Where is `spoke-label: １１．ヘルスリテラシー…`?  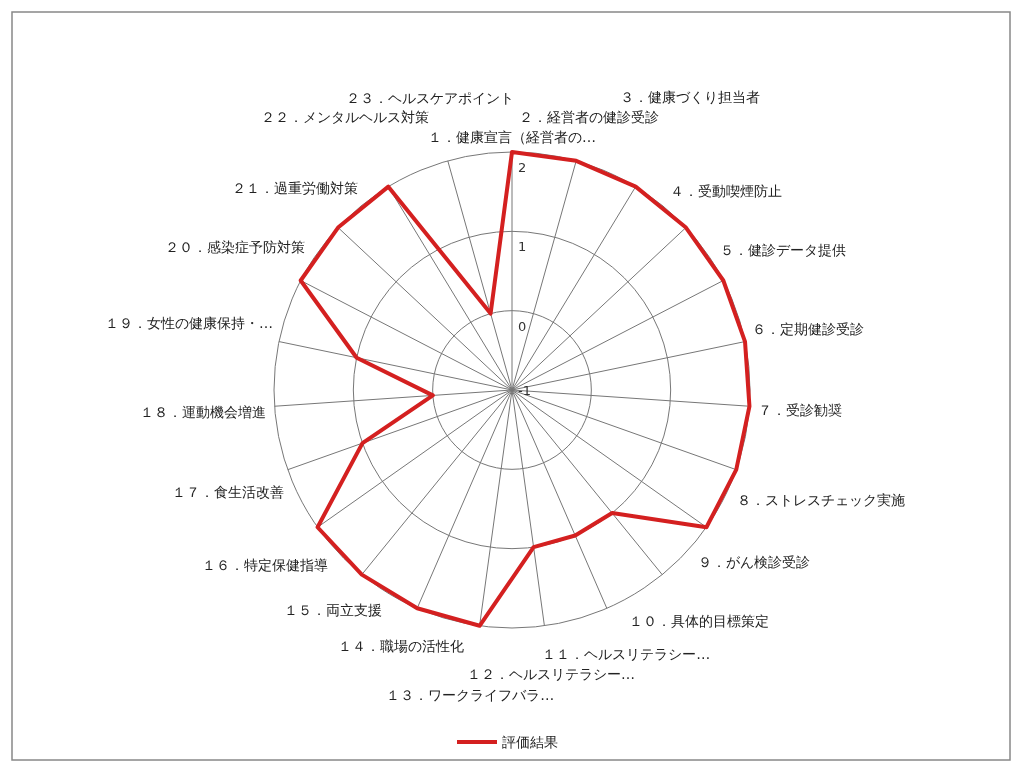
spoke-label: １１．ヘルスリテラシー… is located at coordinates (626, 653).